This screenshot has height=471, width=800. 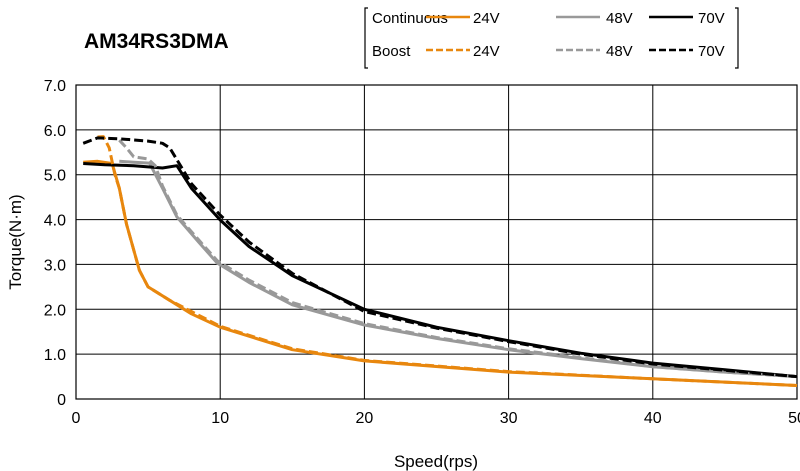 I want to click on legend: Continuous Boost 24V 48V 70V 24V 48V 70V, so click(x=551, y=38).